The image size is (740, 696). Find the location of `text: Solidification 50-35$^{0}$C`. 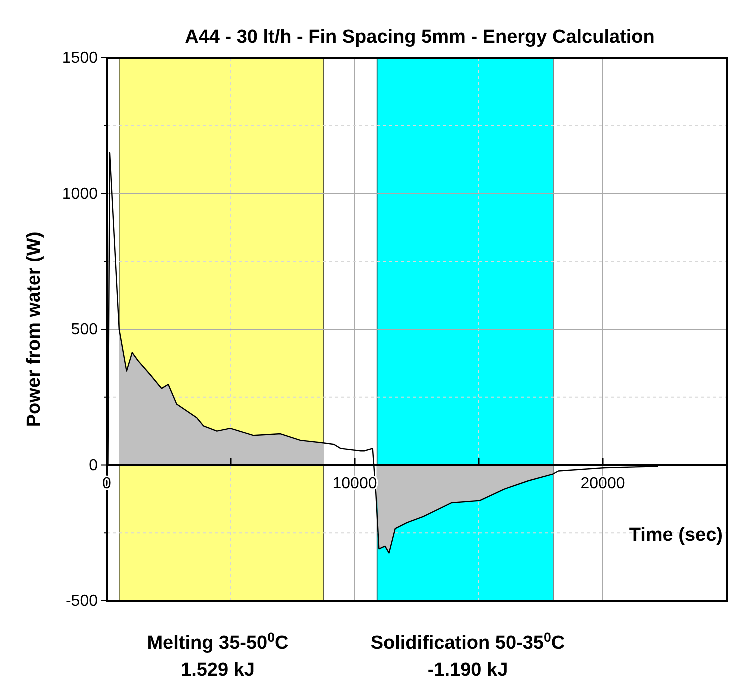

text: Solidification 50-35$^{0}$C is located at coordinates (468, 642).